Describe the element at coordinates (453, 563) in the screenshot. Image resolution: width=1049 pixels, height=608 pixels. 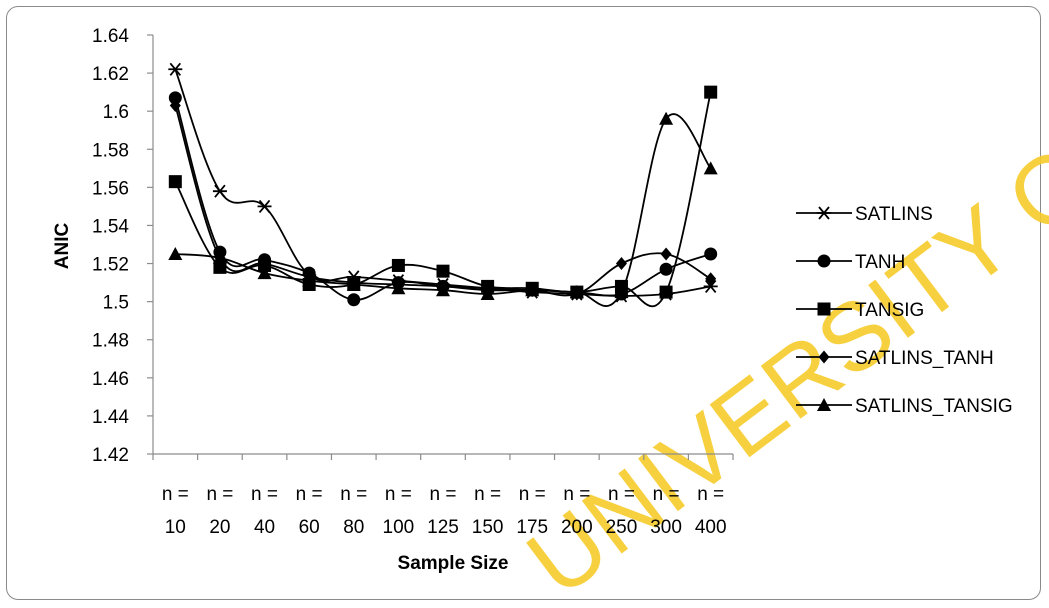
I see `x-axis-title: Sample Size` at that location.